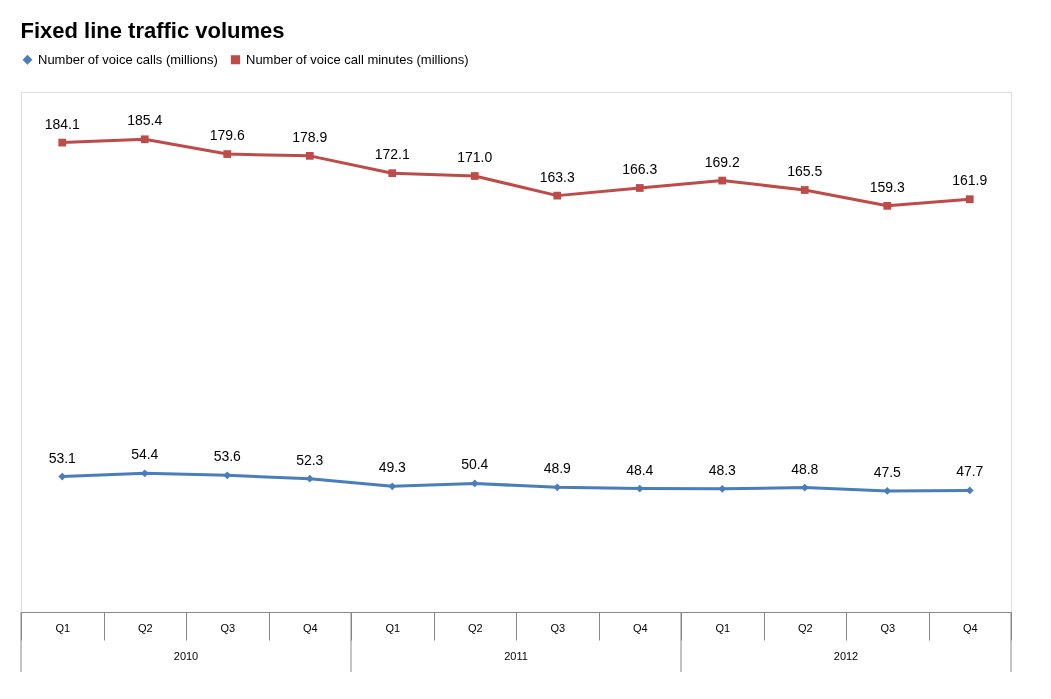 The width and height of the screenshot is (1051, 699). Describe the element at coordinates (310, 136) in the screenshot. I see `data-label: 178.9` at that location.